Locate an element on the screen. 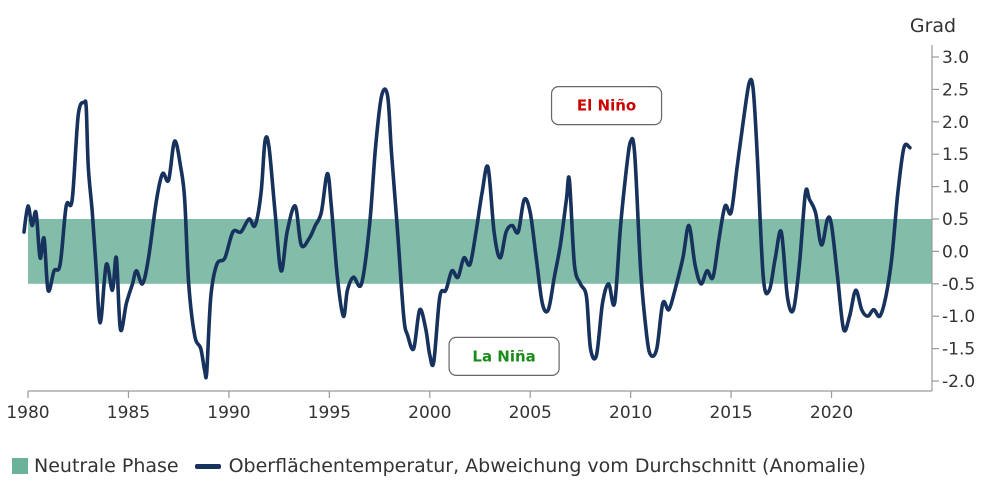  y-tick-label: -0.5 is located at coordinates (958, 285).